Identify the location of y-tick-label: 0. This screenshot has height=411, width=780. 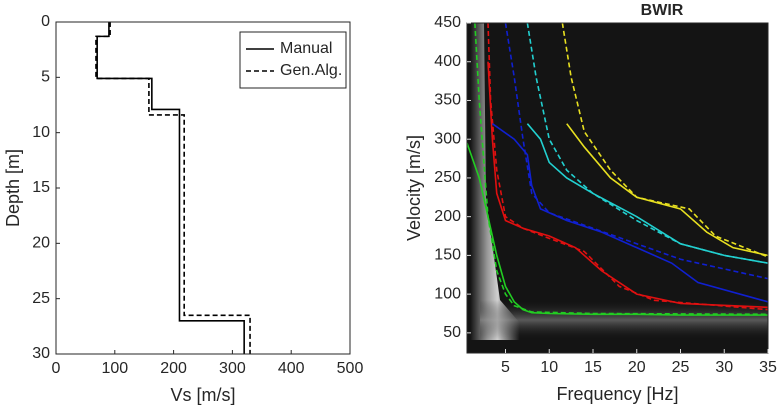
(45, 21).